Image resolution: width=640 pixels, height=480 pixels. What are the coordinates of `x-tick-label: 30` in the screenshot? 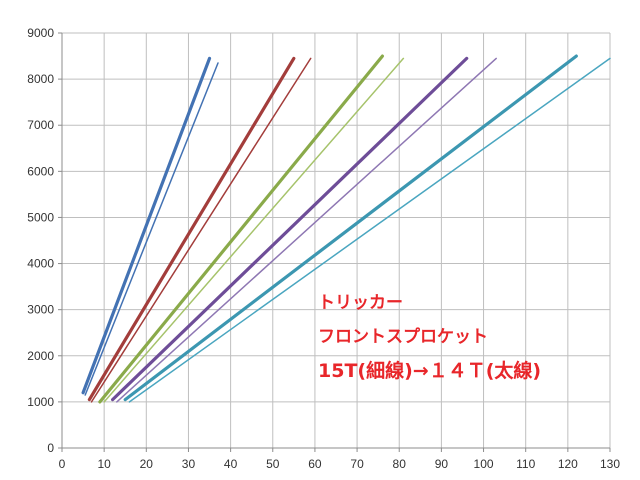 It's located at (189, 464).